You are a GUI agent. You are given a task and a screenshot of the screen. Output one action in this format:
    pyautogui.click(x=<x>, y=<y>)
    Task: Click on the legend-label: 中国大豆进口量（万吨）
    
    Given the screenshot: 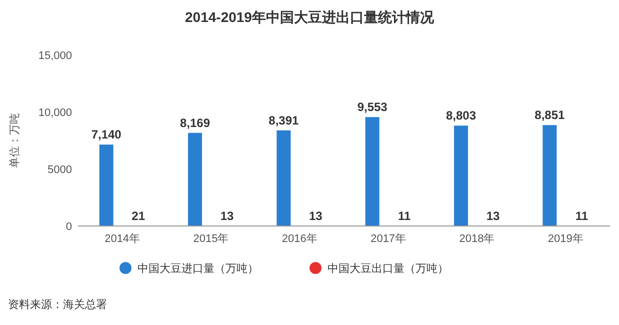 What is the action you would take?
    pyautogui.click(x=198, y=268)
    